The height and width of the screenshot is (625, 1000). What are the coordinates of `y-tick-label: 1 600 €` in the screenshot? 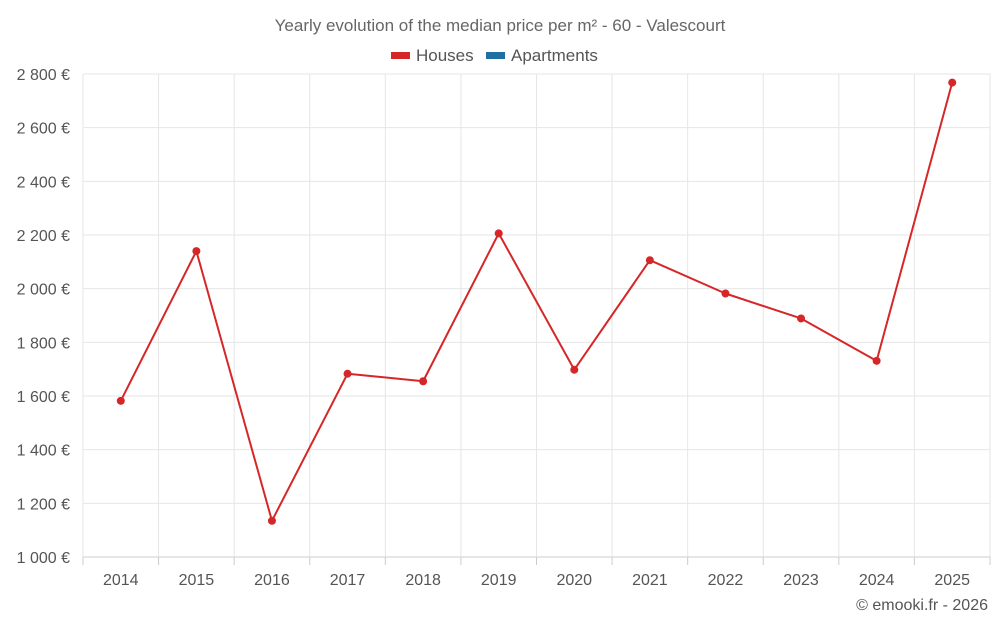 It's located at (43, 397).